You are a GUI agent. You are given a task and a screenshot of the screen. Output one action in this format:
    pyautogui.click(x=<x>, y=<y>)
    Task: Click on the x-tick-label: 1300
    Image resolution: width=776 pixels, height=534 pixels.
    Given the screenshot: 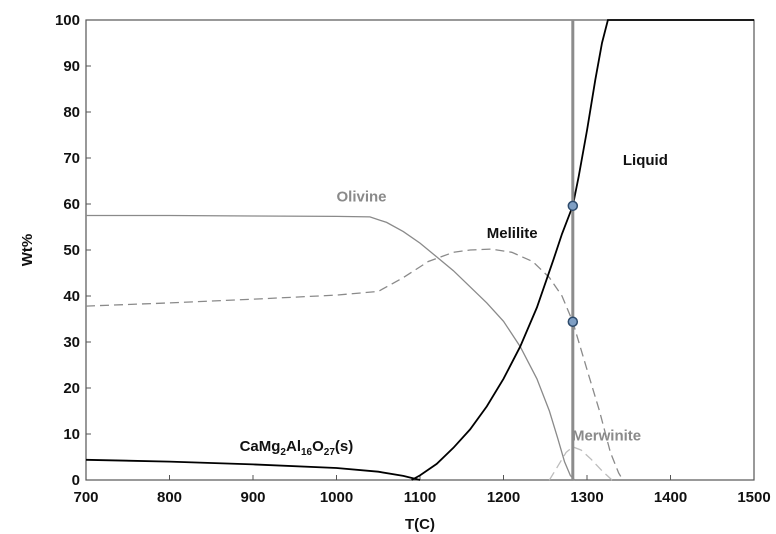 What is the action you would take?
    pyautogui.click(x=586, y=497)
    